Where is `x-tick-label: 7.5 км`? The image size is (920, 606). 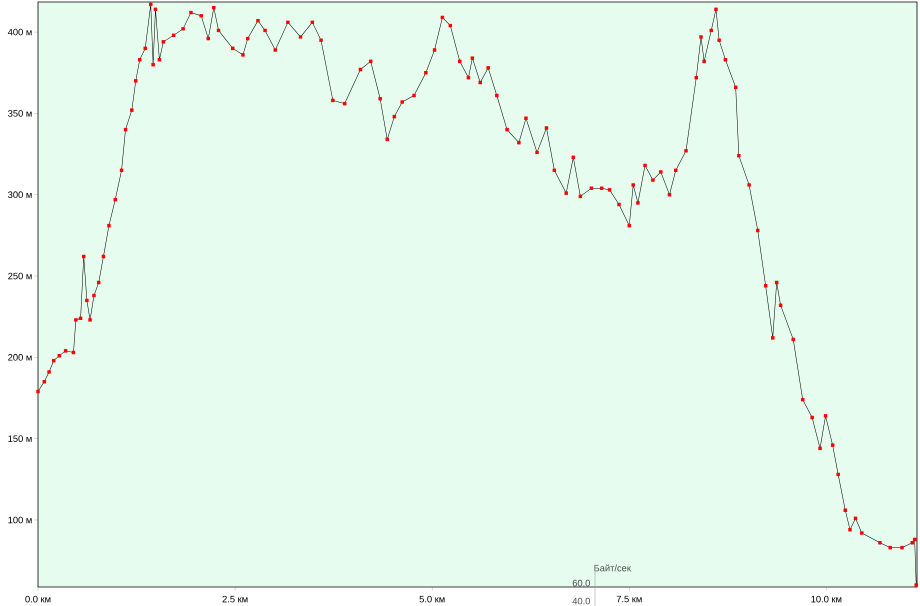
x-tick-label: 7.5 км is located at coordinates (629, 599).